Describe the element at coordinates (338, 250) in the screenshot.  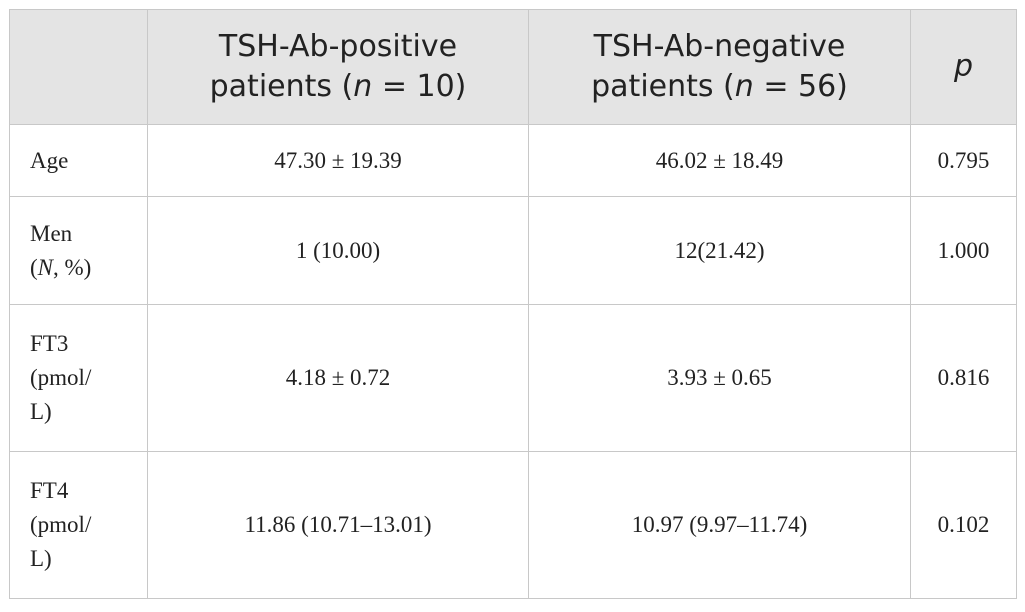
I see `positive-value: 1 (10.00)` at that location.